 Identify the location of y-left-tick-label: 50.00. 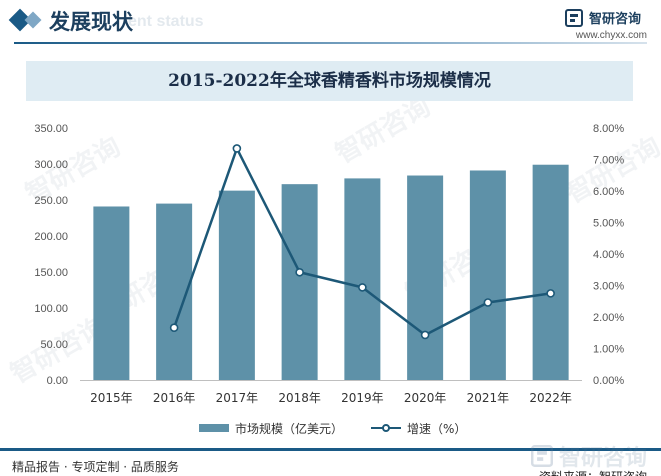
(54, 345).